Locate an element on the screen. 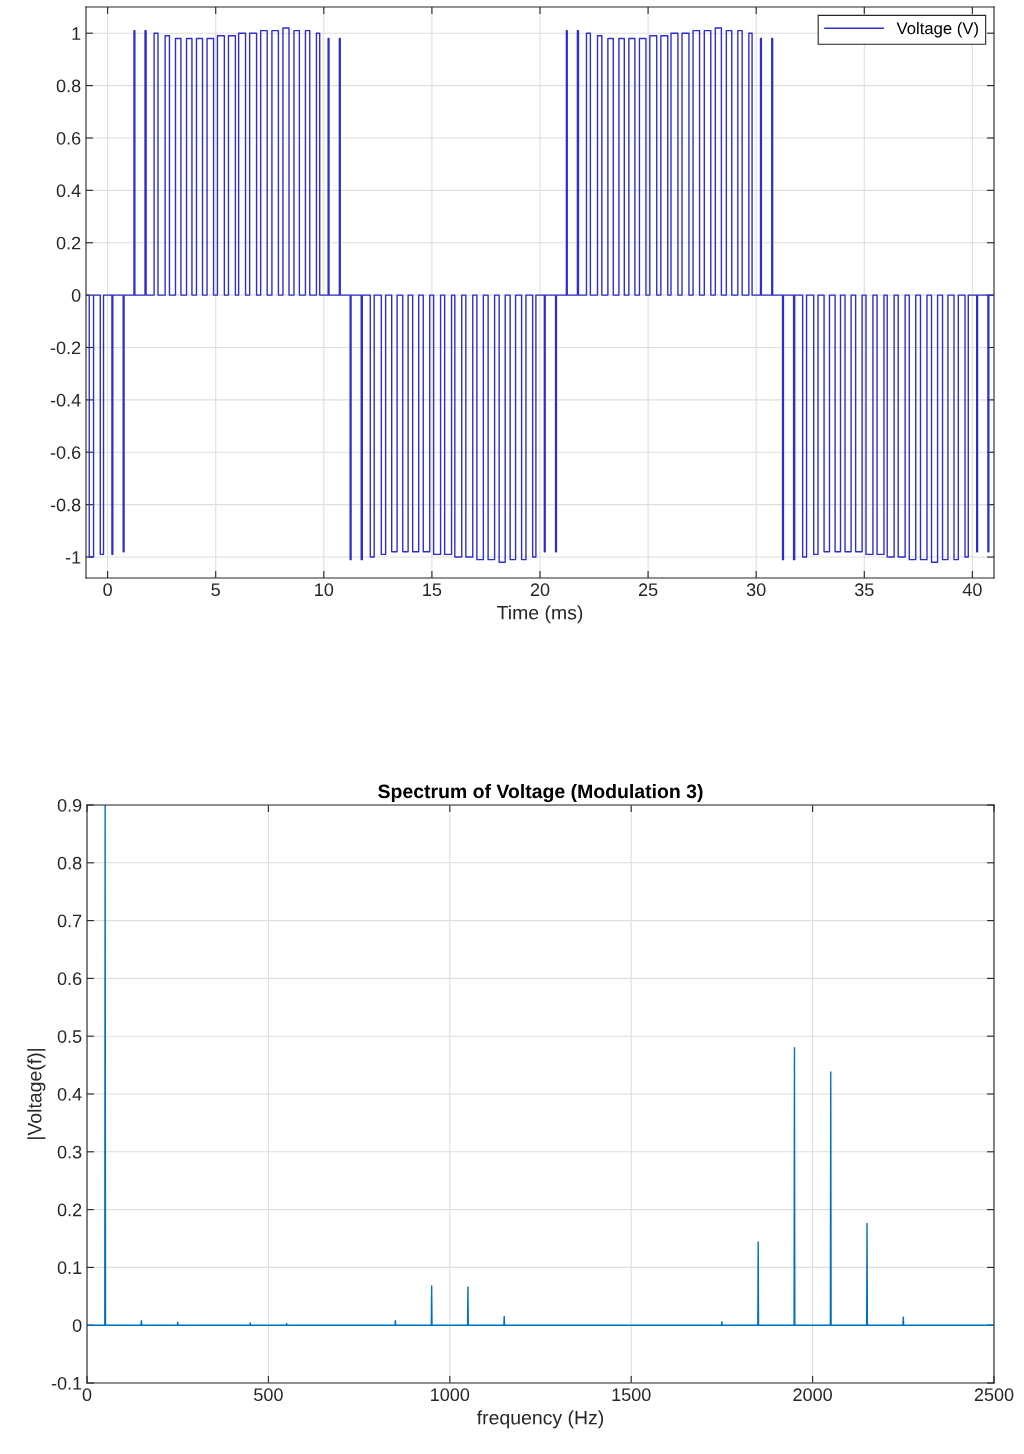  x-tick-label: 35 is located at coordinates (864, 590).